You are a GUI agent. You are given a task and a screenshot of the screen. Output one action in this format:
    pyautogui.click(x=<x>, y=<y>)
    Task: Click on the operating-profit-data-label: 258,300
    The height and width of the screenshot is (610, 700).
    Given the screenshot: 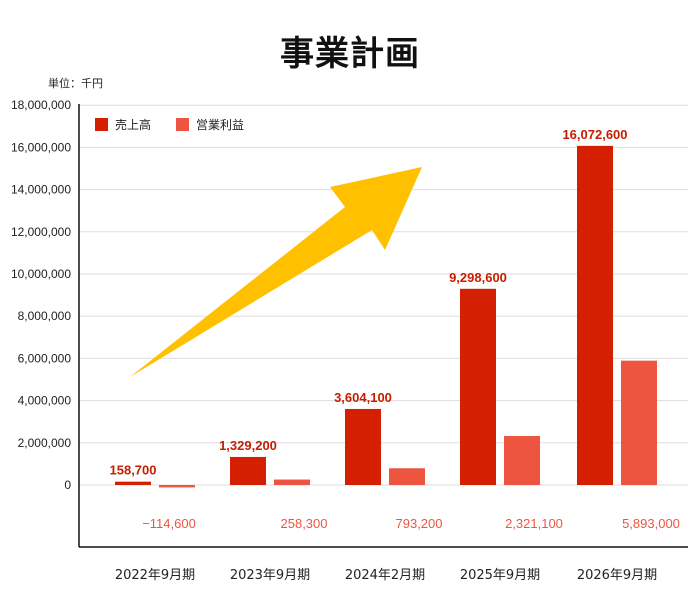 What is the action you would take?
    pyautogui.click(x=304, y=523)
    